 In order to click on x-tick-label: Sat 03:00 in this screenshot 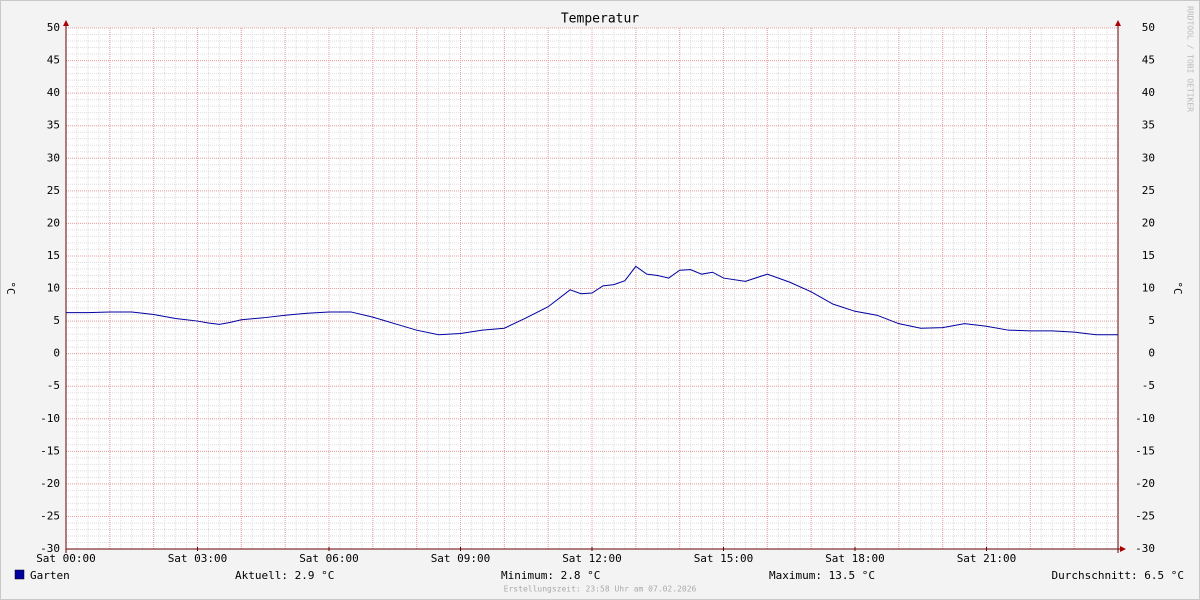, I will do `click(198, 558)`.